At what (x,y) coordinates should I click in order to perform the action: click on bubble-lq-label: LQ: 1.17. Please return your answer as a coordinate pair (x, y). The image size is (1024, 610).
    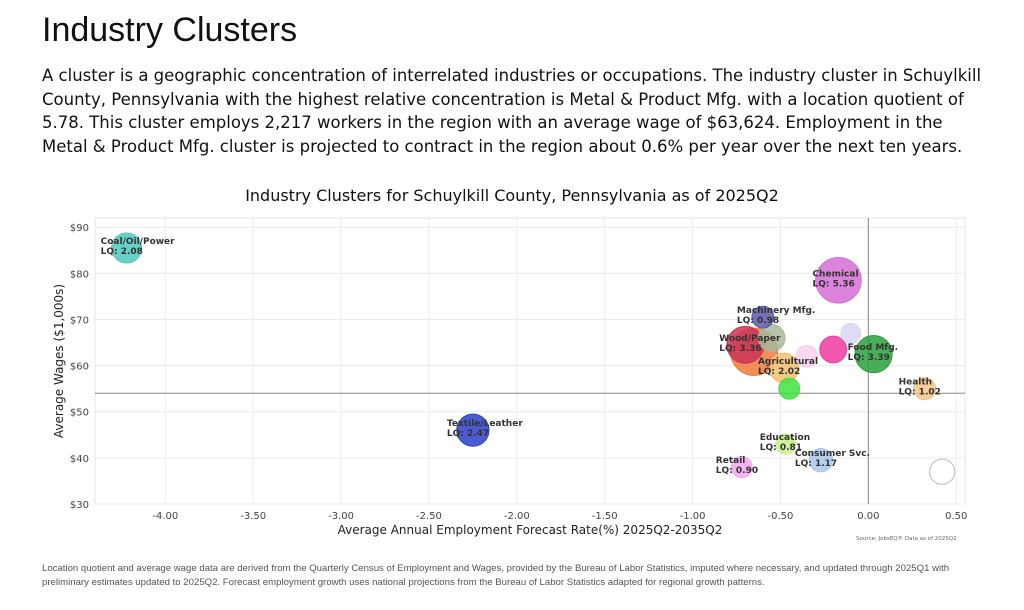
    Looking at the image, I should click on (816, 464).